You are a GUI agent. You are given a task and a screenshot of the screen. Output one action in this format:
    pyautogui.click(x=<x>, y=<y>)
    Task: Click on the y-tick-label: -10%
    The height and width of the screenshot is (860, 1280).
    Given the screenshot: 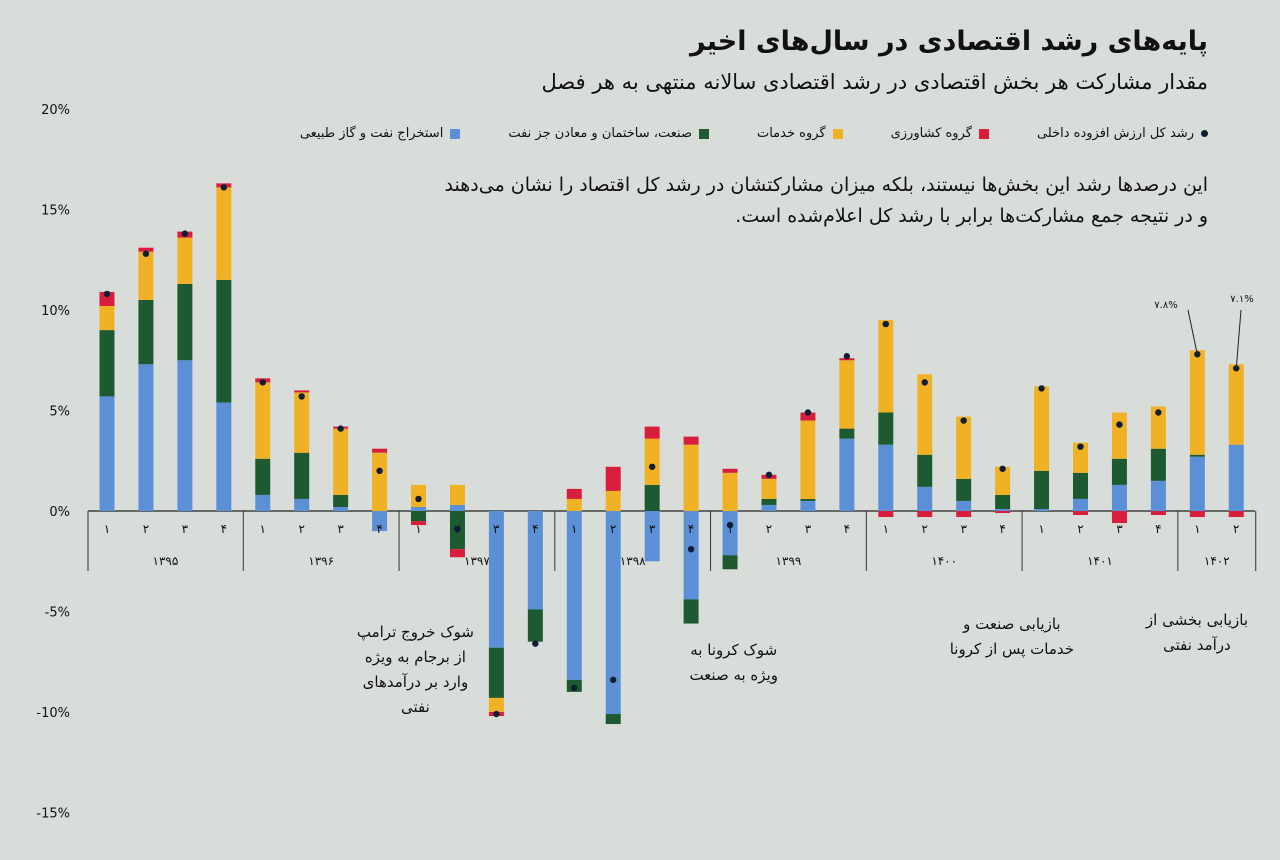 What is the action you would take?
    pyautogui.click(x=53, y=713)
    